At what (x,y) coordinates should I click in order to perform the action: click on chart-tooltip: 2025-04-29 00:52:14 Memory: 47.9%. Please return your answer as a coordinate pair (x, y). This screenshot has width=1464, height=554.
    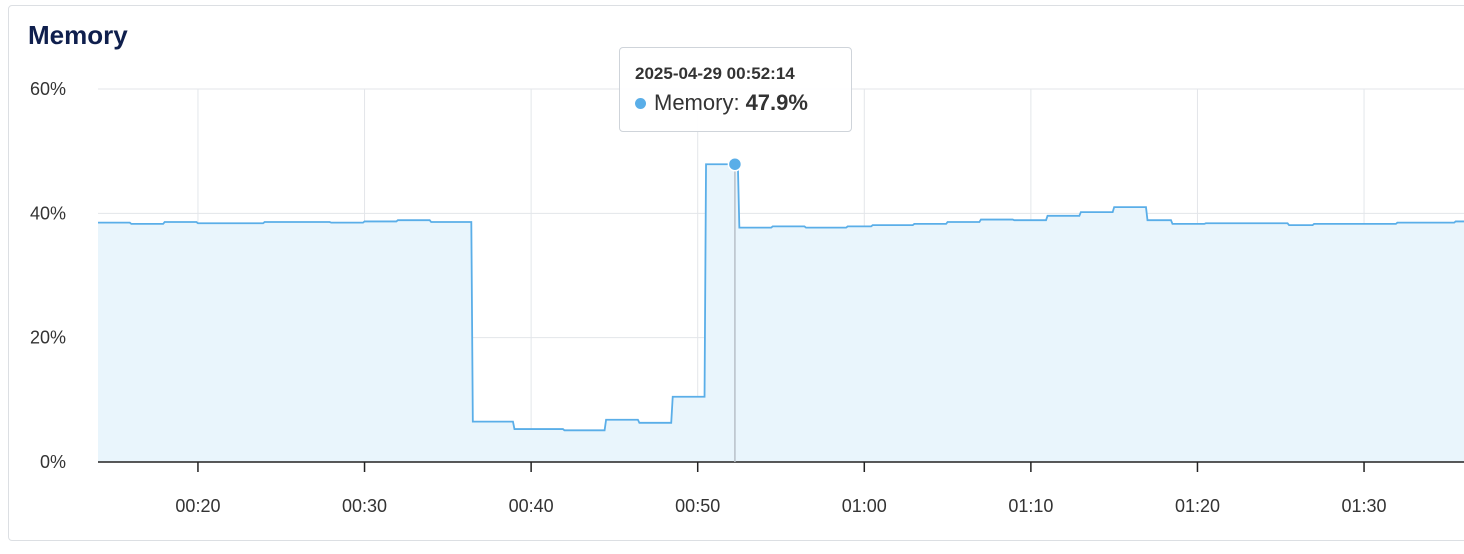
    Looking at the image, I should click on (735, 89).